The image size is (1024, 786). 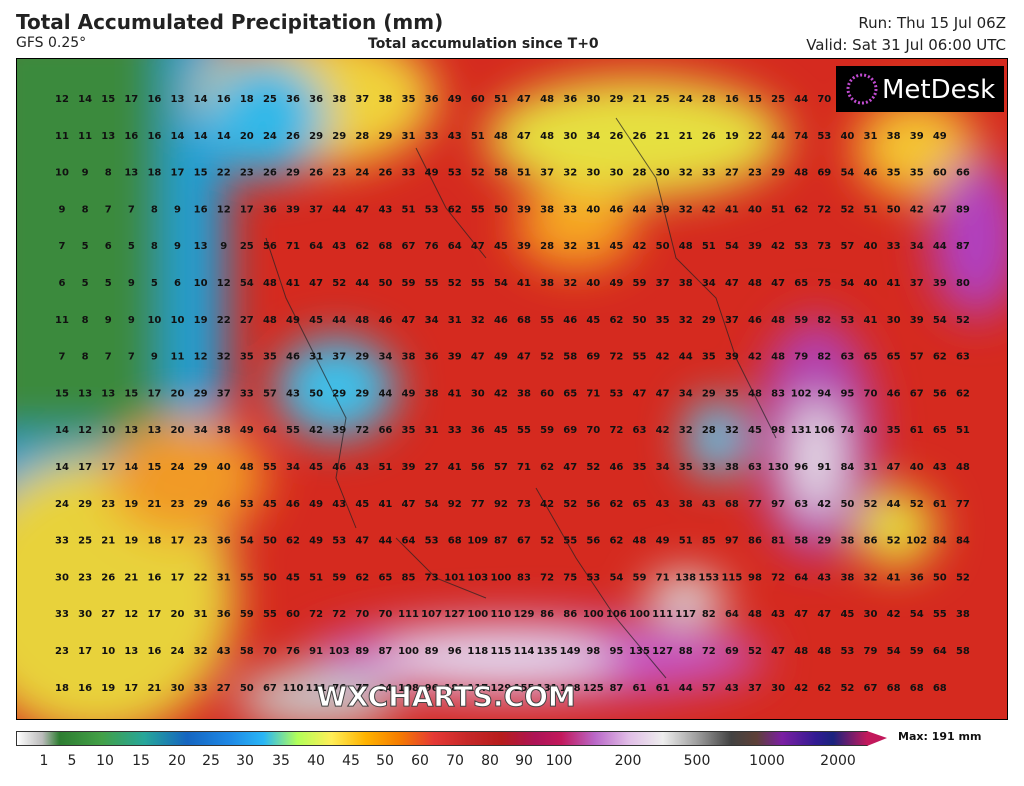 What do you see at coordinates (223, 246) in the screenshot?
I see `grid-value: 9` at bounding box center [223, 246].